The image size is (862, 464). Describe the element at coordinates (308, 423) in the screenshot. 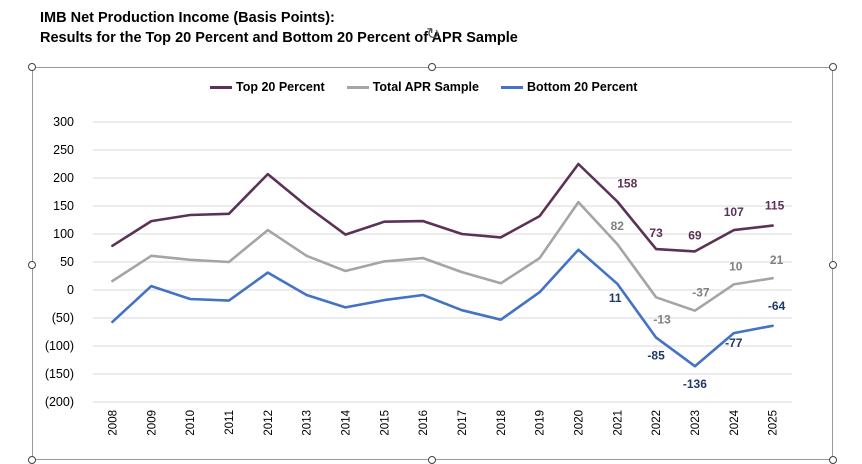

I see `x-tick-label: 2013` at that location.